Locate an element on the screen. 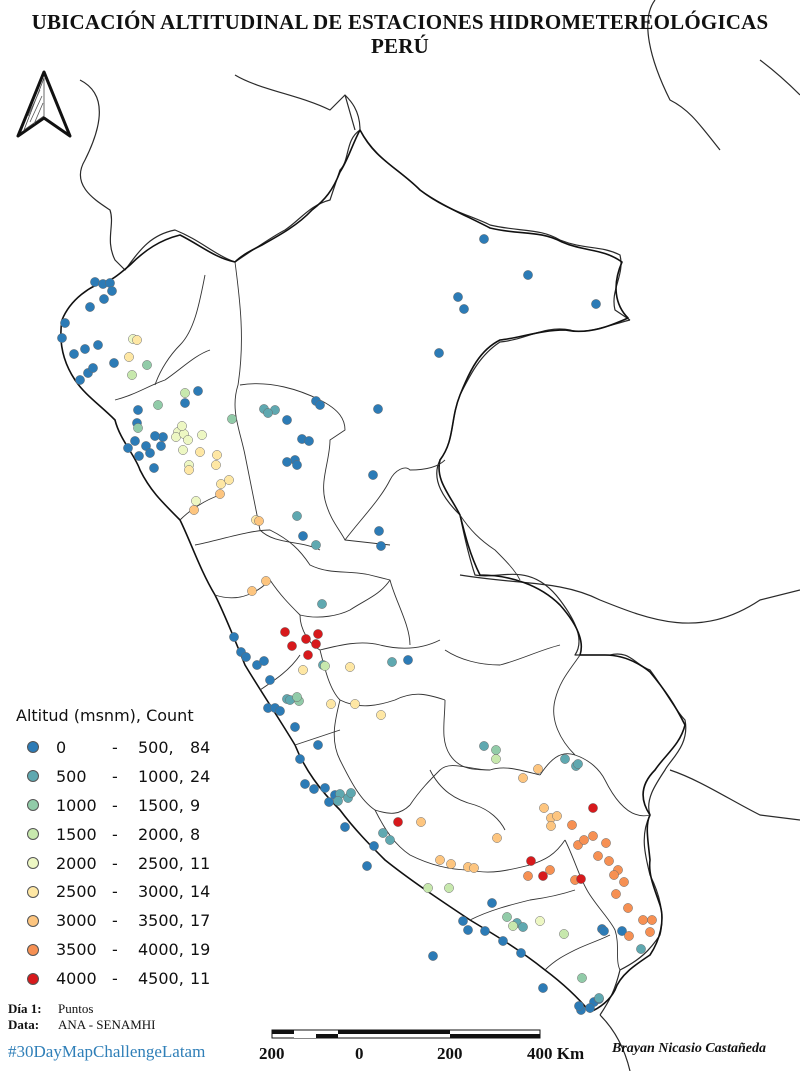 The height and width of the screenshot is (1071, 800). legend-high: 2000, is located at coordinates (161, 834).